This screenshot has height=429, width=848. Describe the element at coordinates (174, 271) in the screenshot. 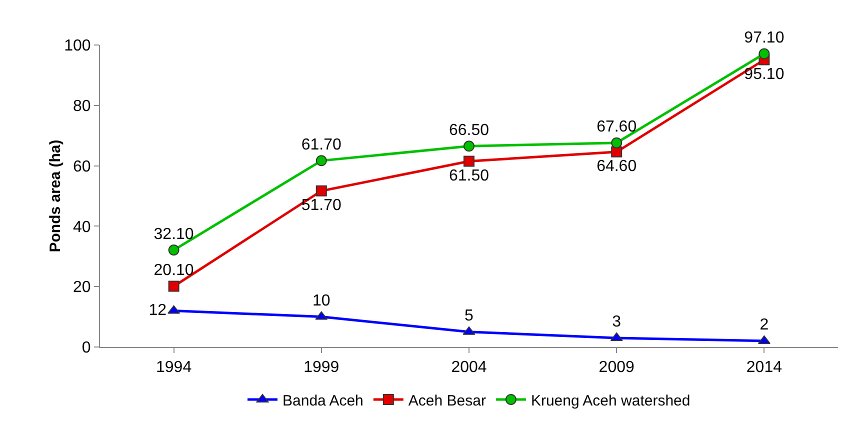

I see `data-label: 20.10` at that location.